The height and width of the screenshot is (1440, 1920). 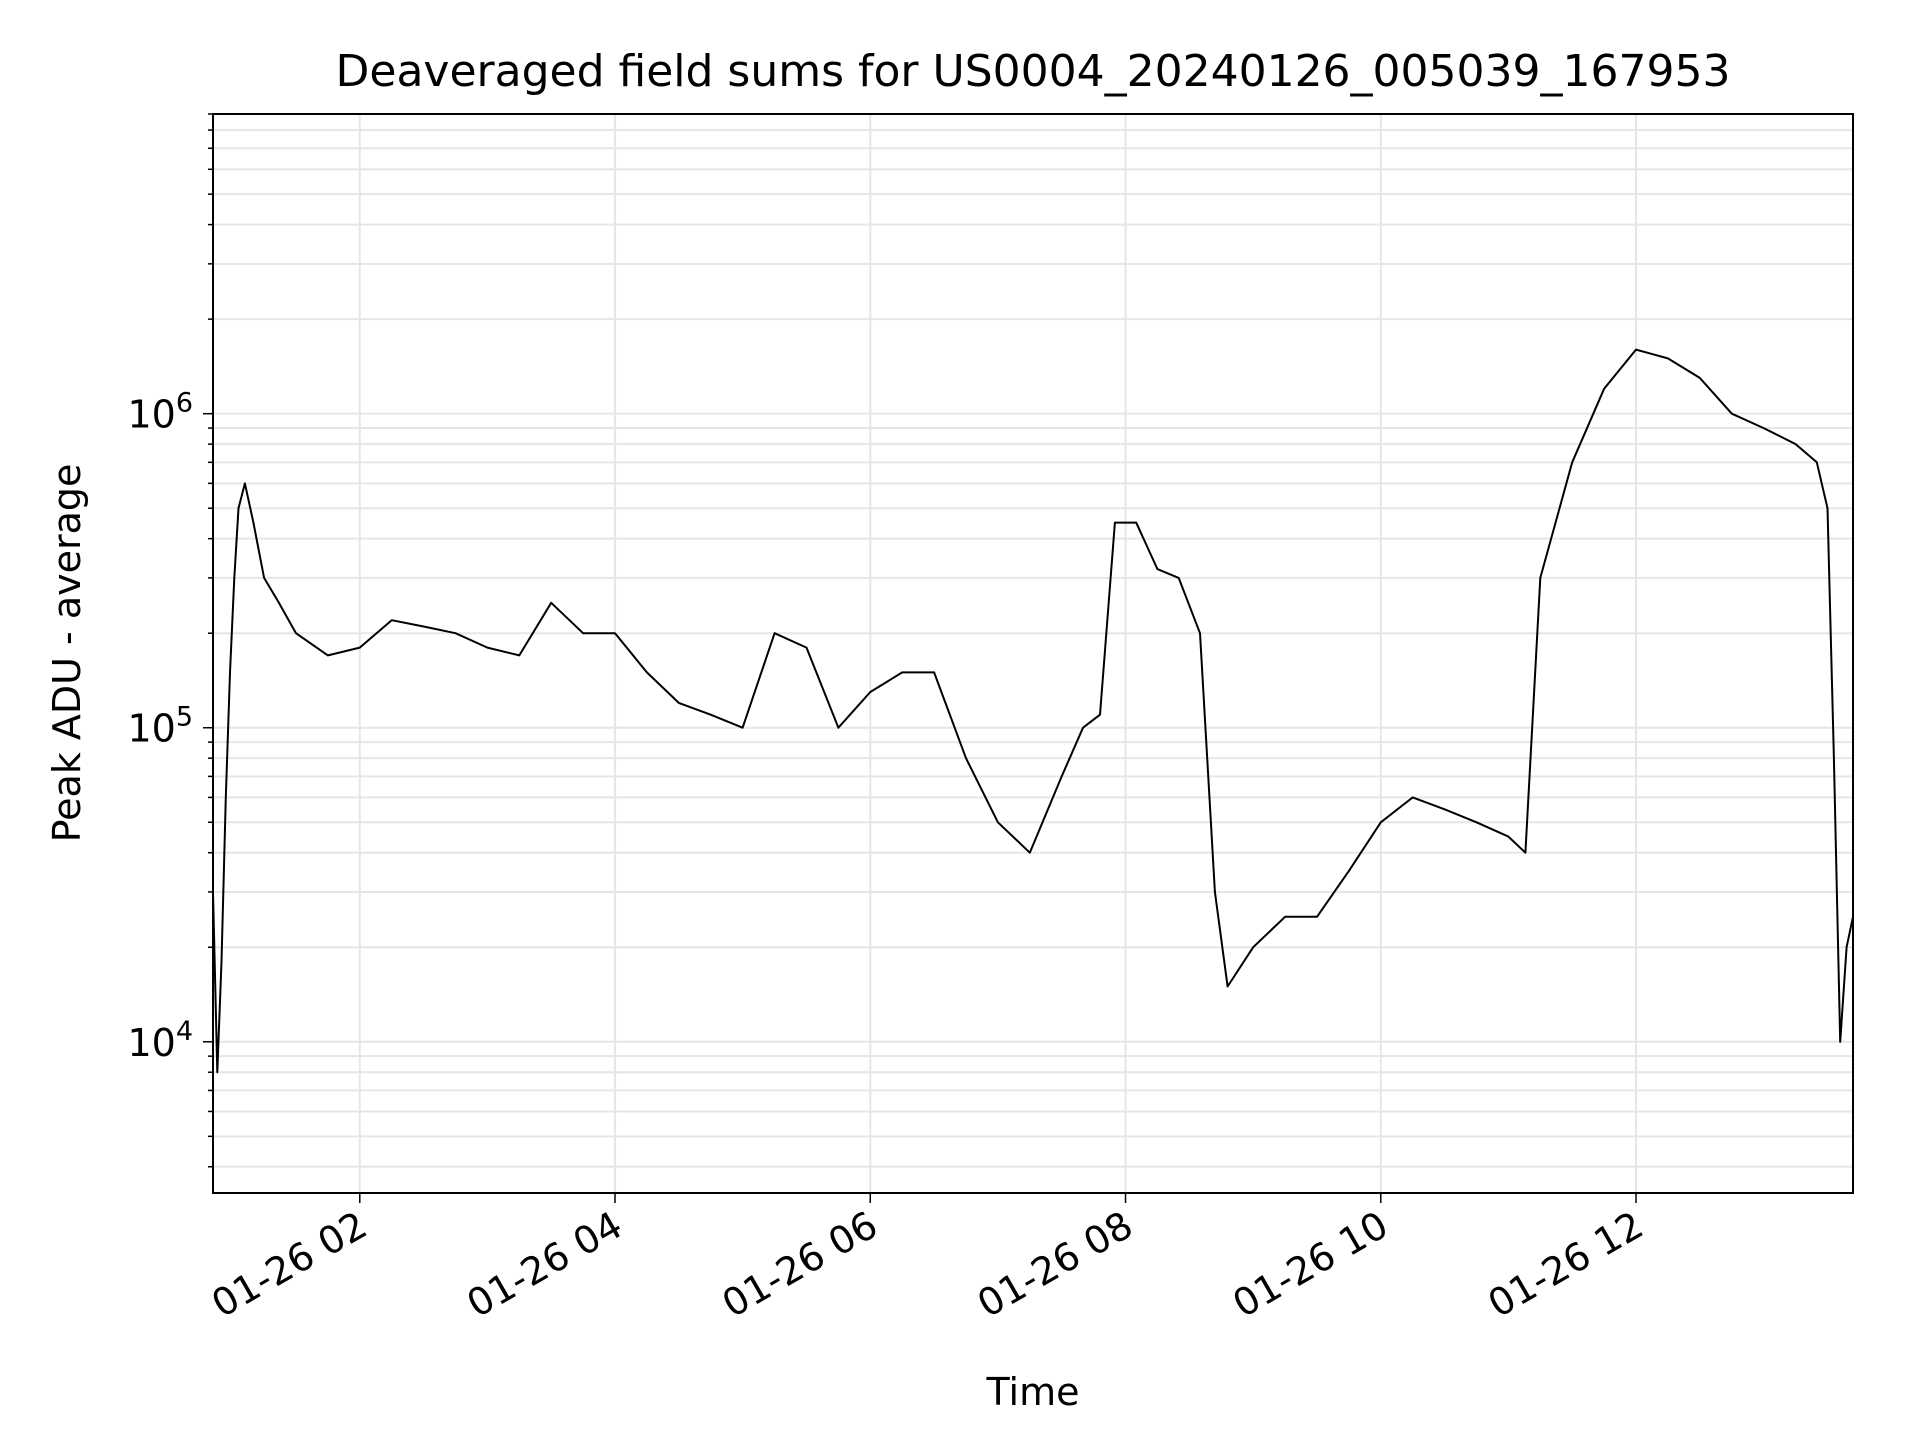 I want to click on x-axis-label: Time, so click(x=1033, y=1392).